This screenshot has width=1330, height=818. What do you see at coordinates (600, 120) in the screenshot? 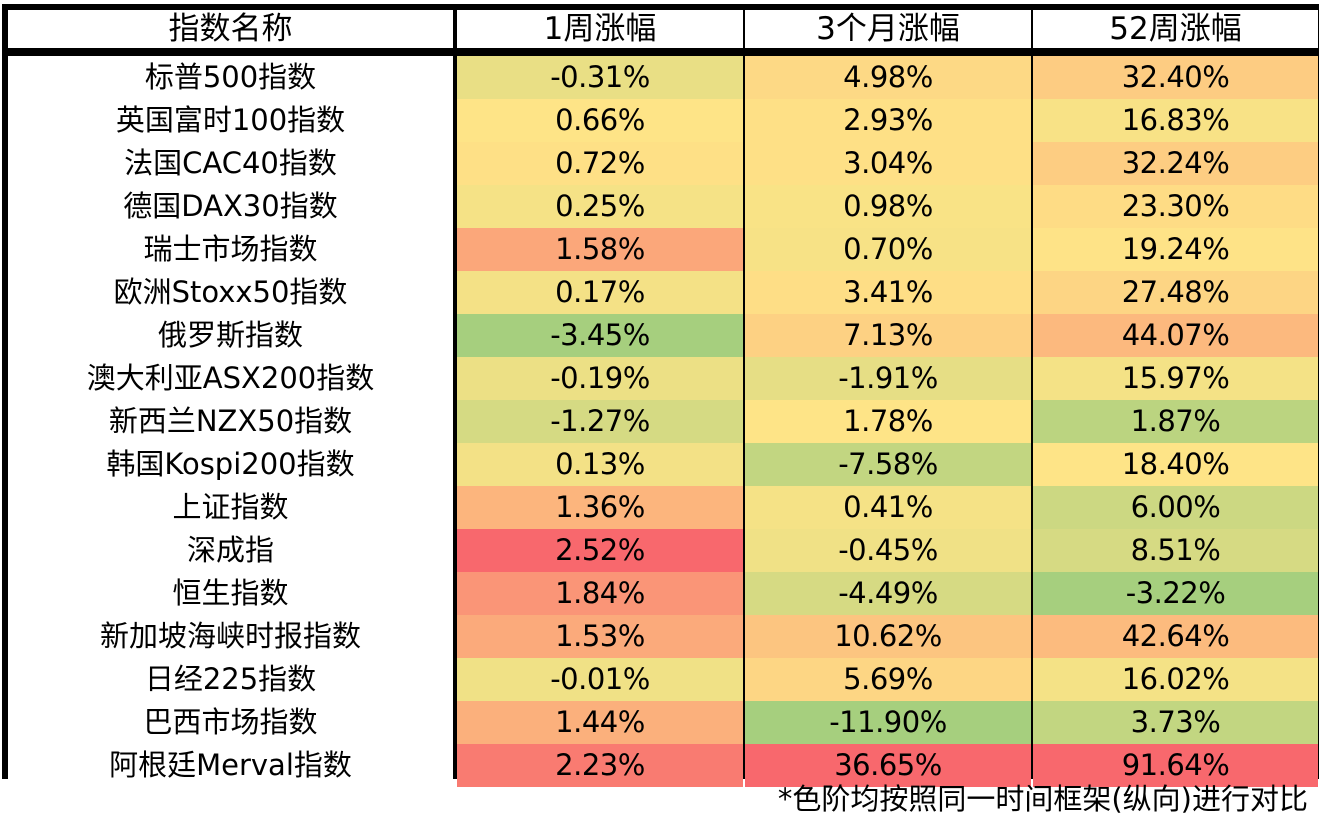
I see `heatmap-cell: 0.66%` at bounding box center [600, 120].